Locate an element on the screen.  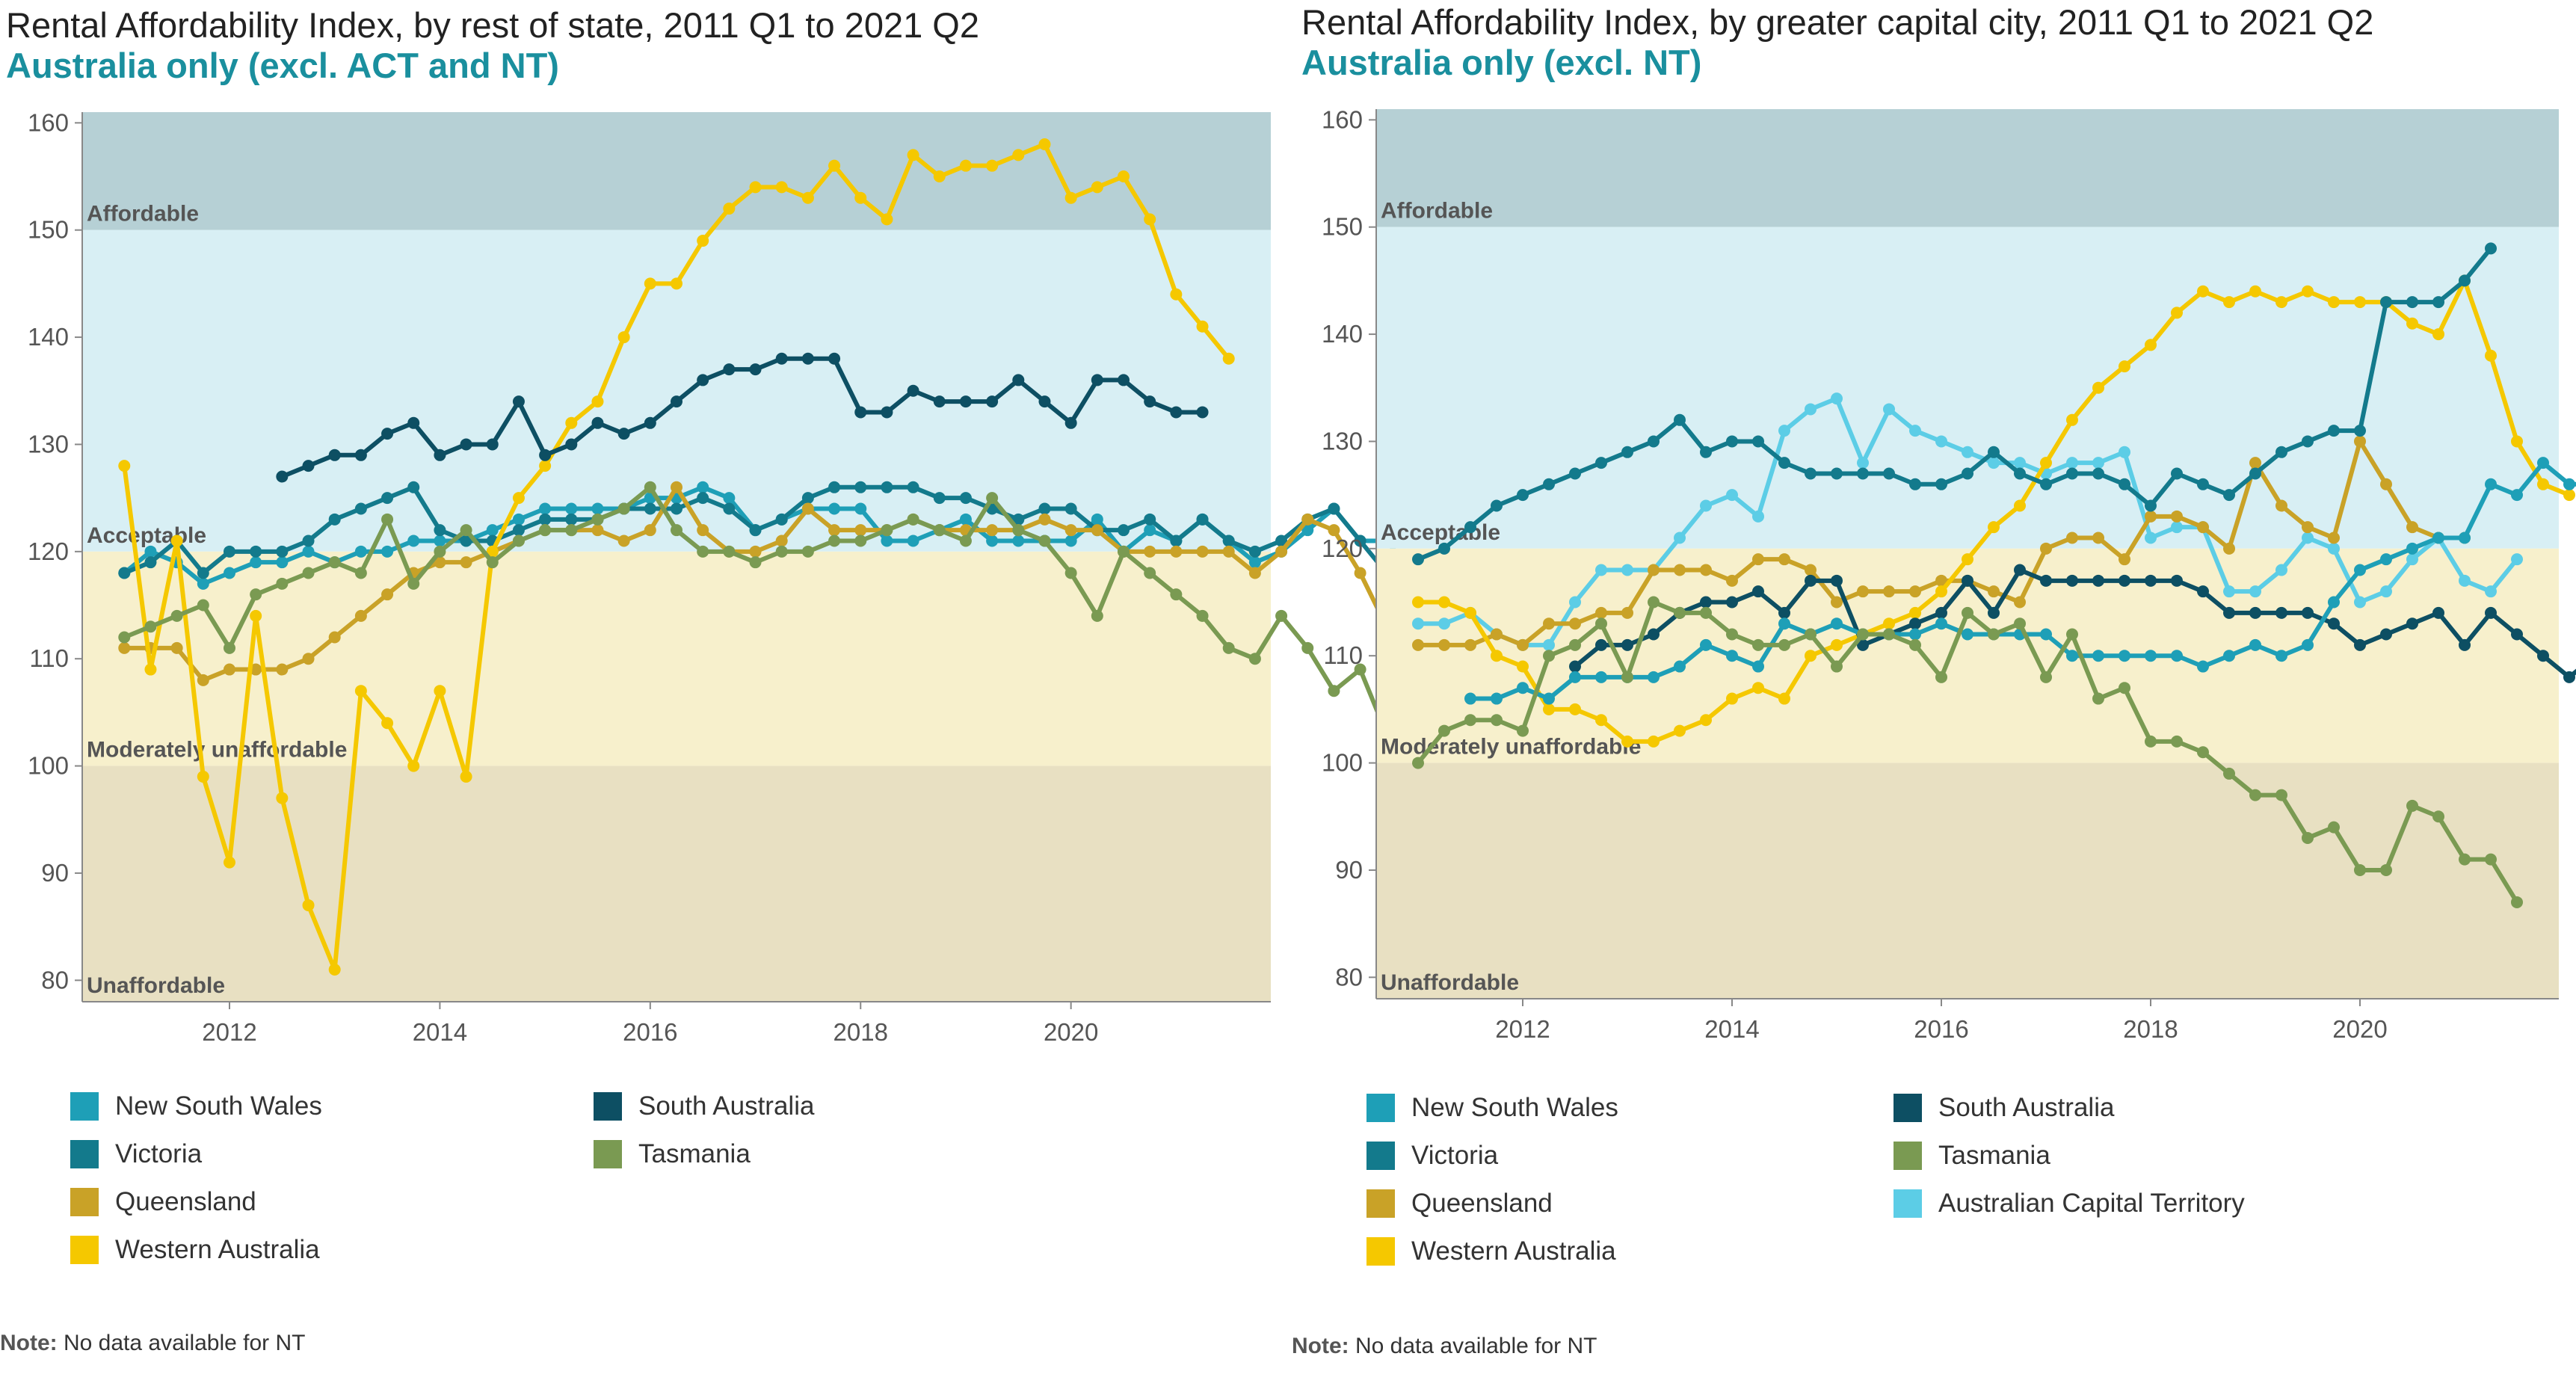
note-label: Note: is located at coordinates (1320, 1346).